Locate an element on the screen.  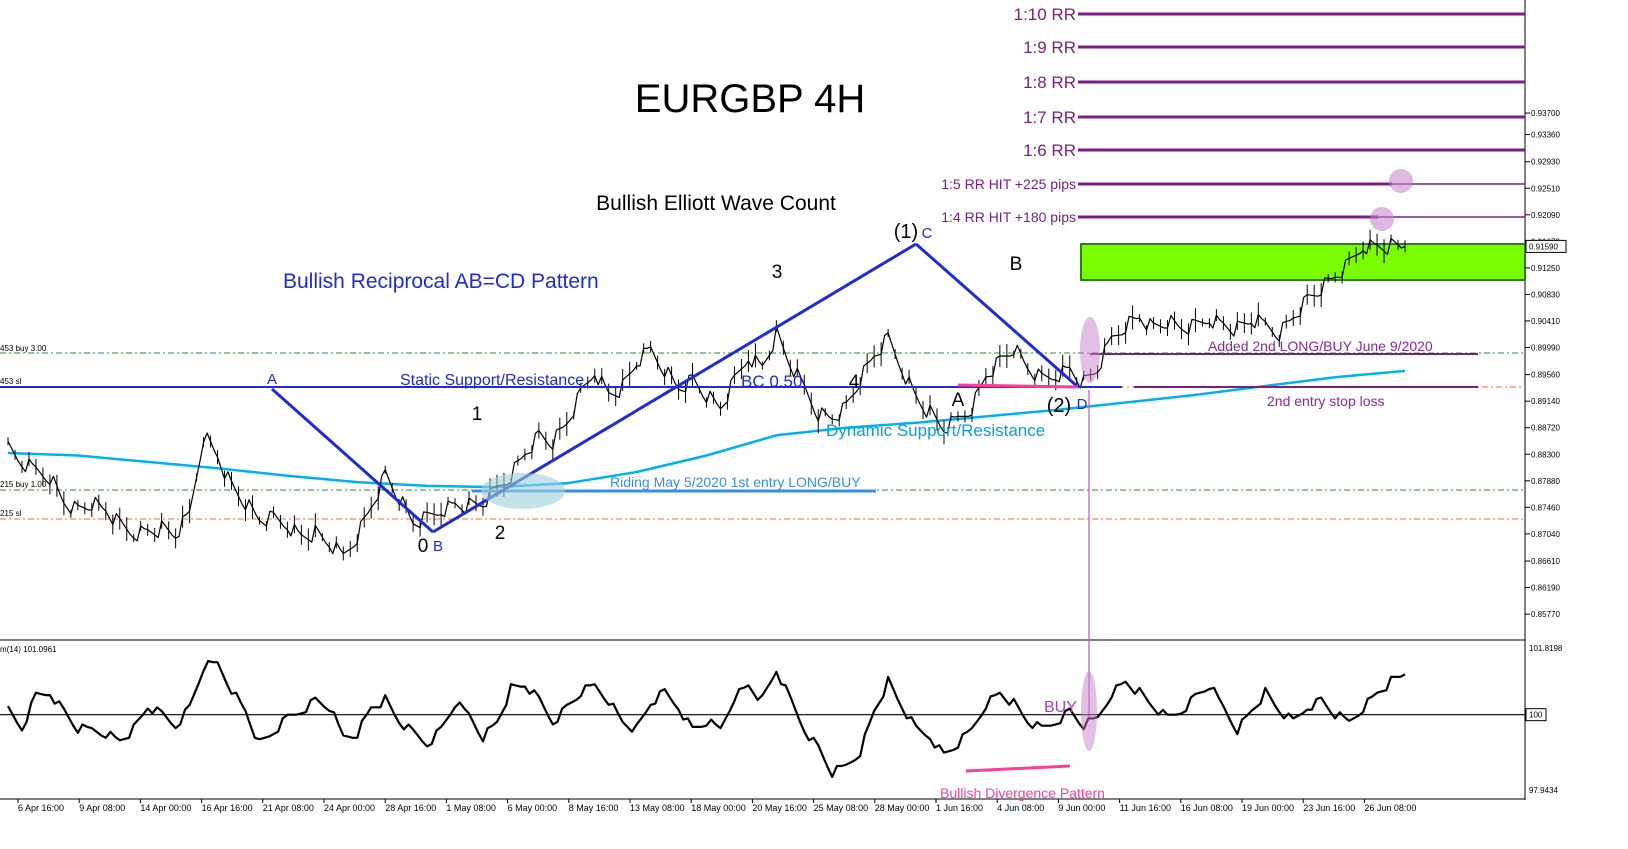
rr-level-label: 1:8 RR is located at coordinates (1049, 82).